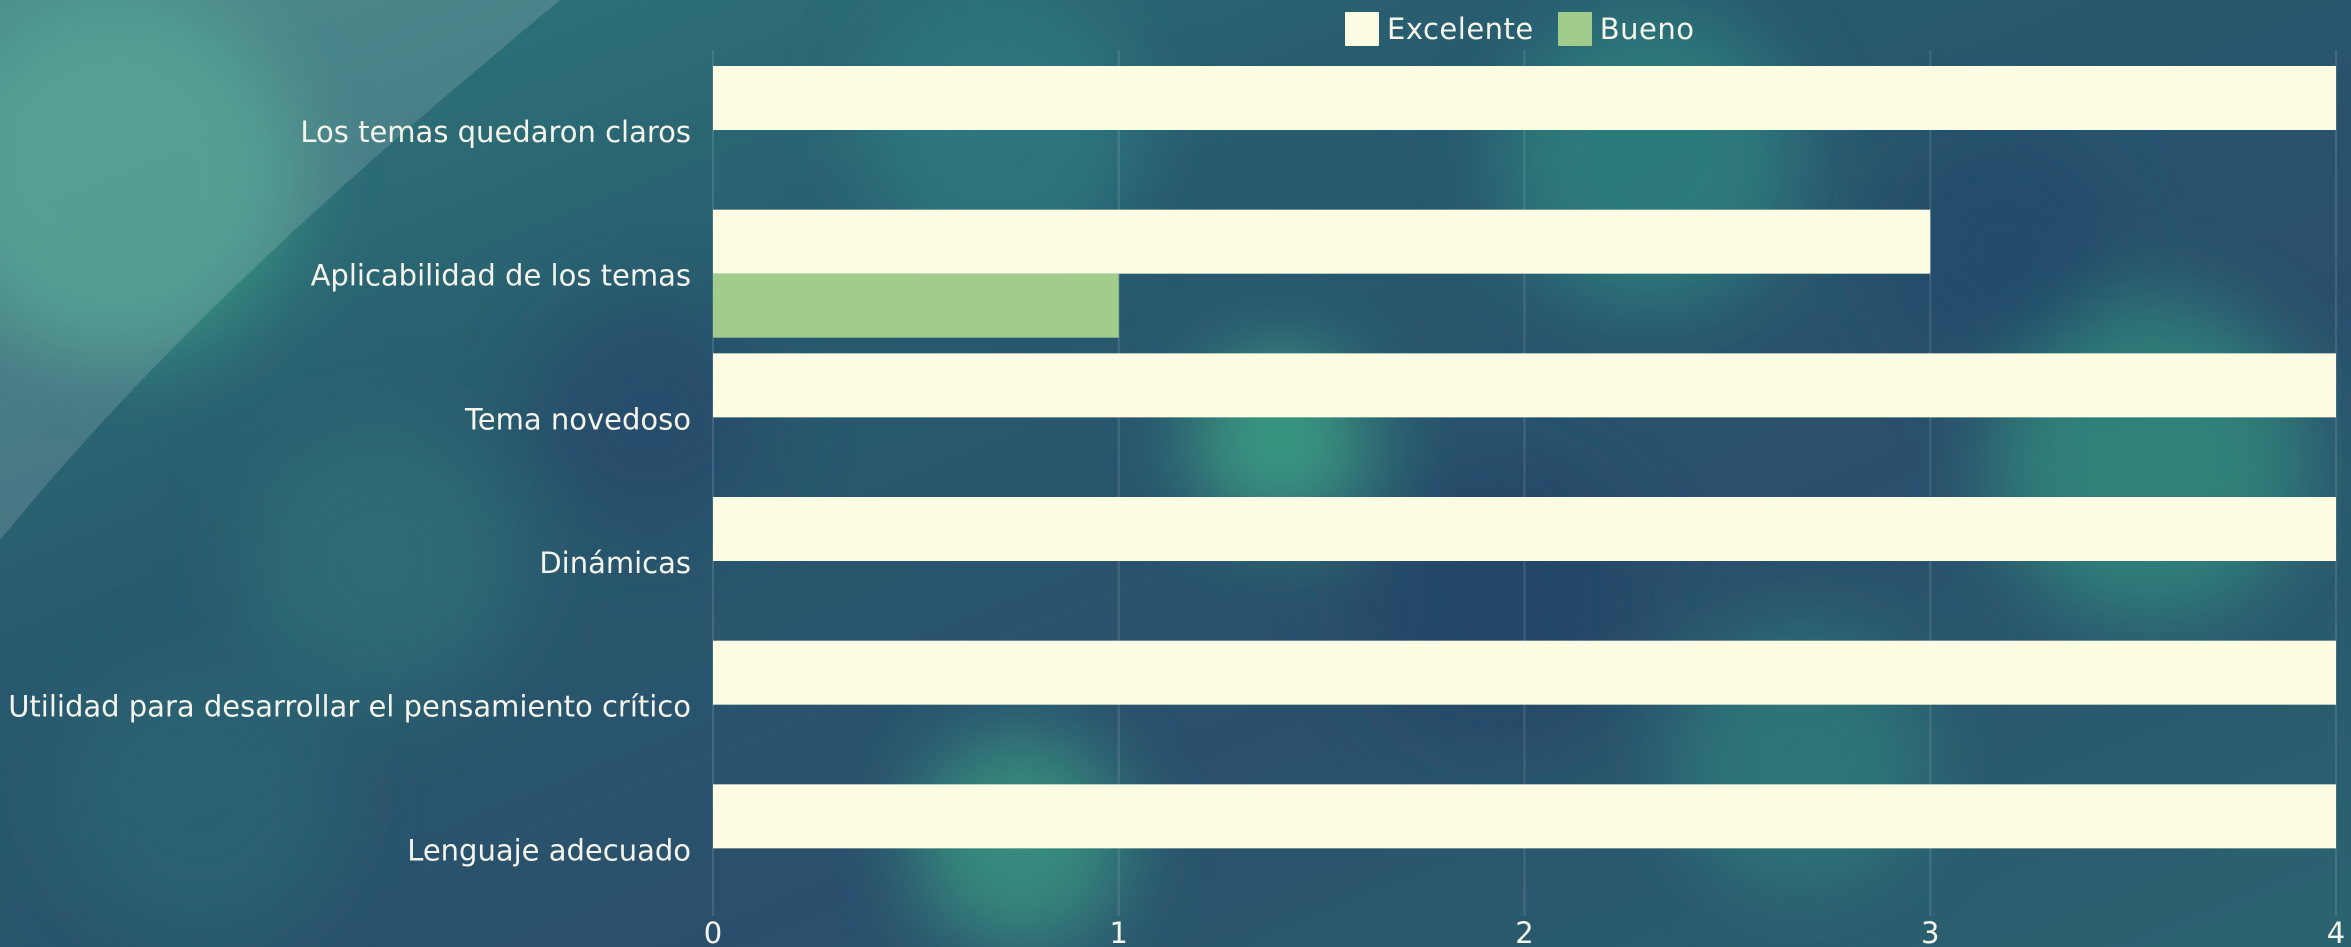  I want to click on legend-label-bueno: Bueno, so click(1647, 29).